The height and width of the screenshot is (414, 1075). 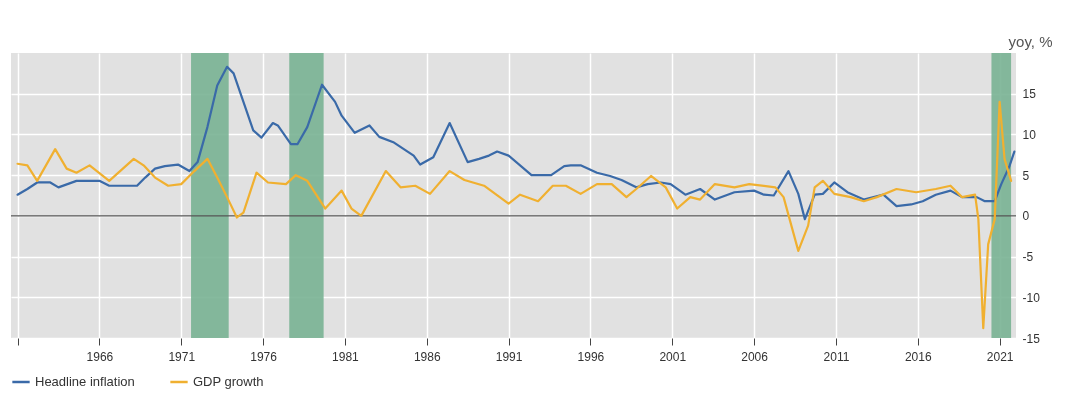 What do you see at coordinates (1030, 41) in the screenshot?
I see `y-axis-title: yoy, %` at bounding box center [1030, 41].